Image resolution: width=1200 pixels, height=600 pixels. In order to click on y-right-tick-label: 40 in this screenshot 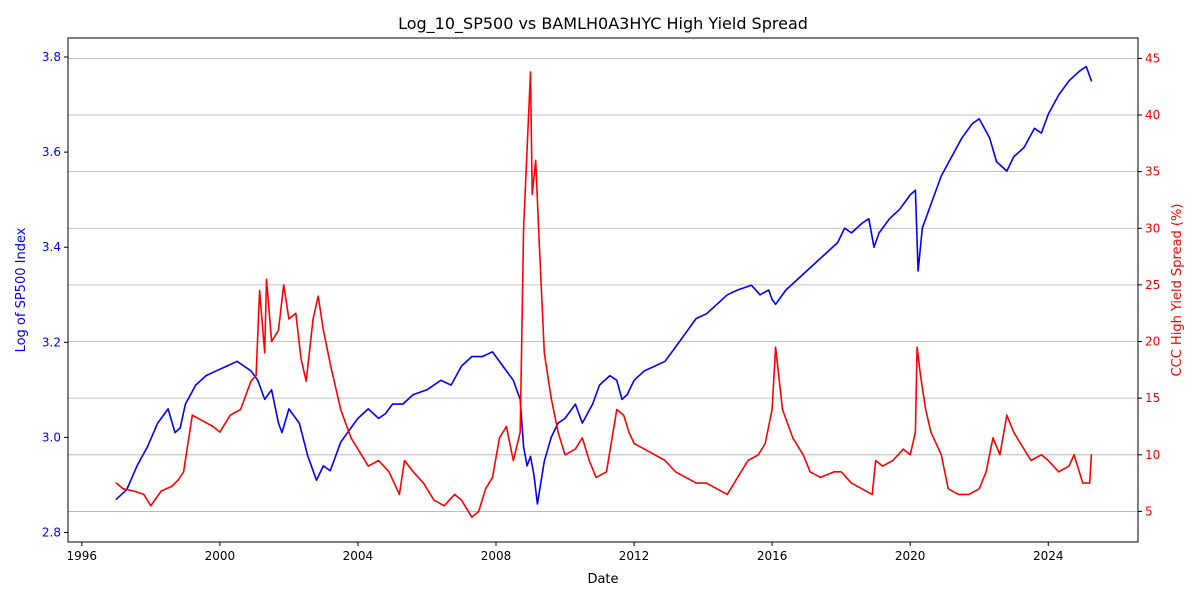, I will do `click(1152, 115)`.